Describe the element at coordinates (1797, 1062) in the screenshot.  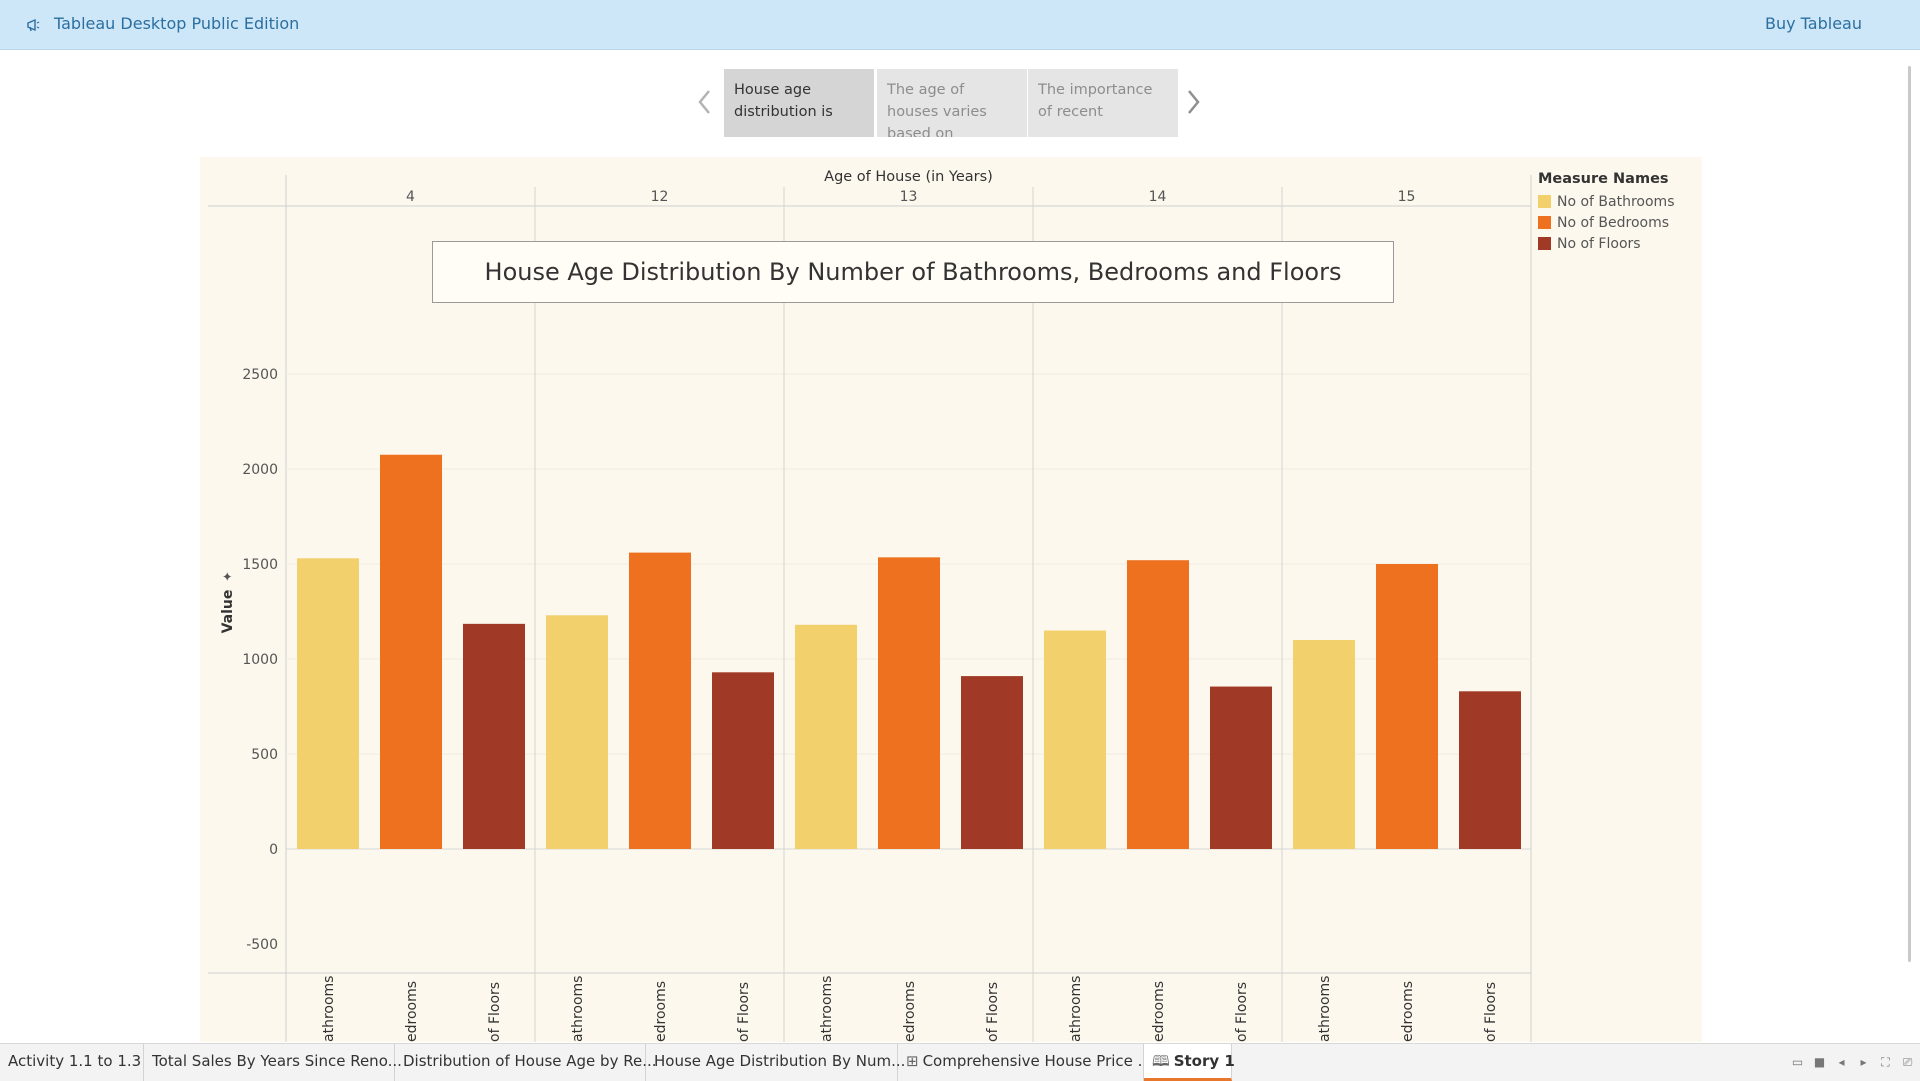
I see `show-filmstrip-icon: ▭` at that location.